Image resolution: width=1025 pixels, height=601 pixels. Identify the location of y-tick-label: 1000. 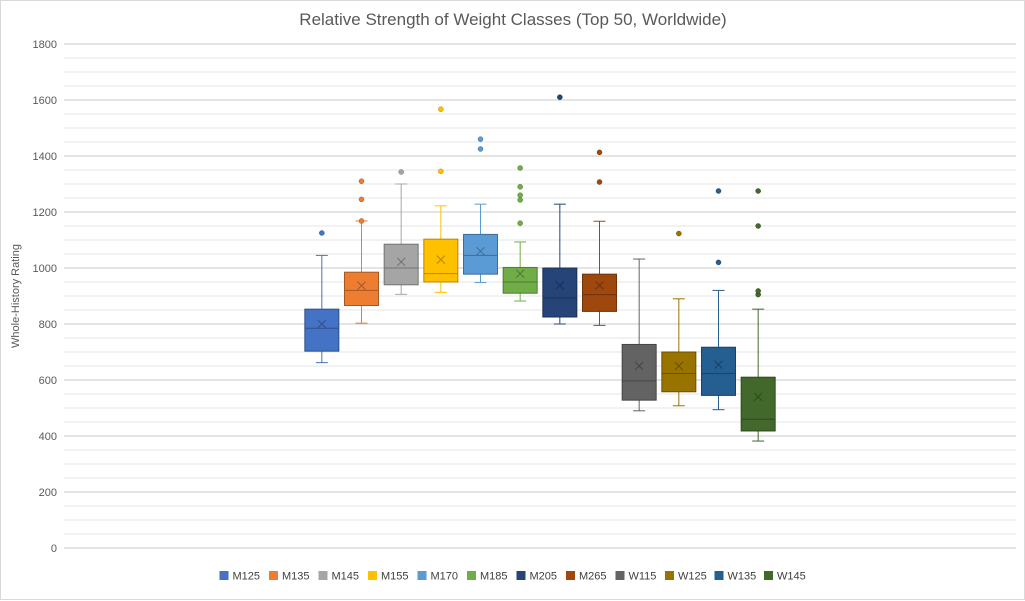
(45, 269).